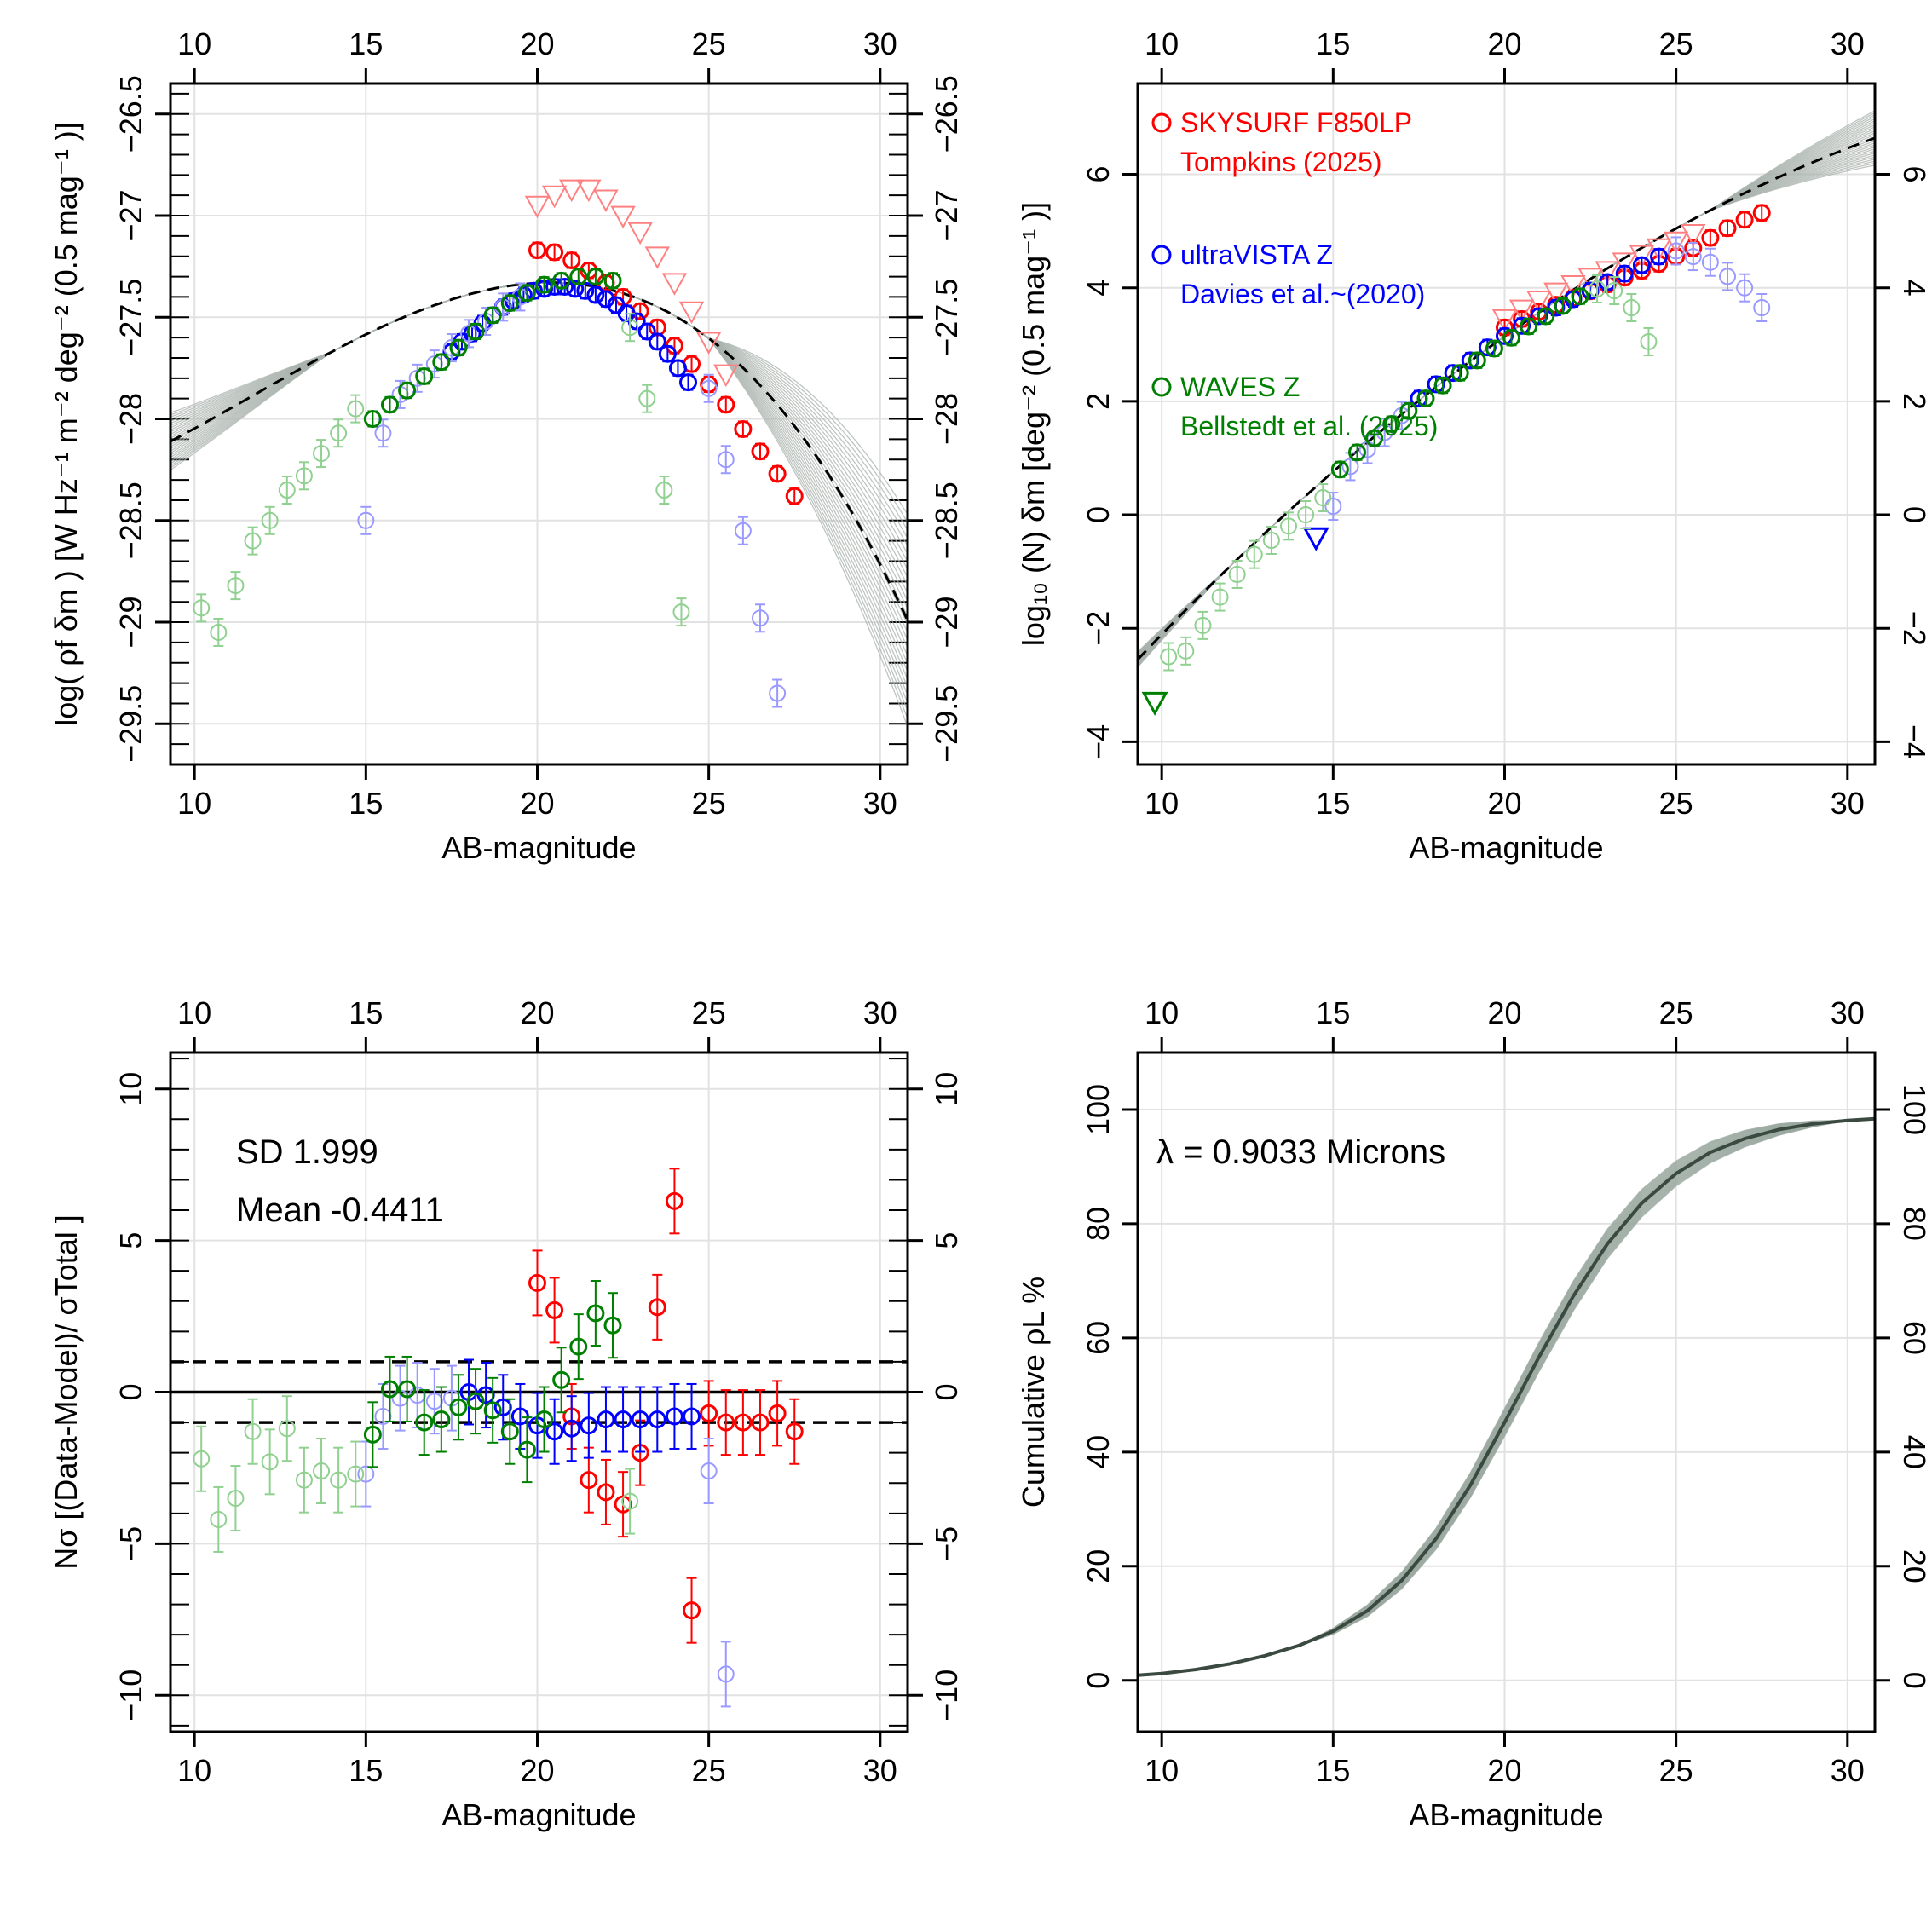 The height and width of the screenshot is (1932, 1932). What do you see at coordinates (1914, 288) in the screenshot?
I see `y-tick-label-right: 4` at bounding box center [1914, 288].